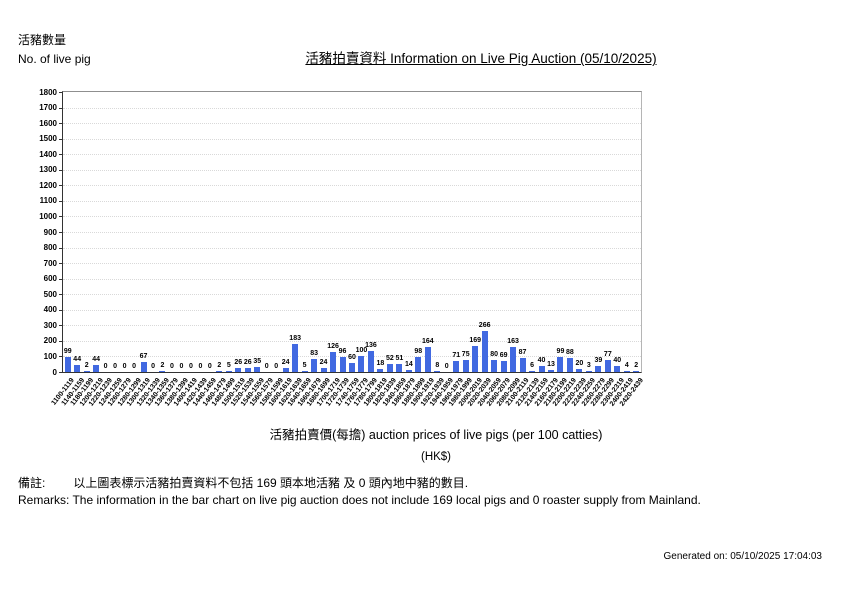 This screenshot has height=595, width=842. Describe the element at coordinates (436, 457) in the screenshot. I see `x-axis-unit: (HK$)` at that location.